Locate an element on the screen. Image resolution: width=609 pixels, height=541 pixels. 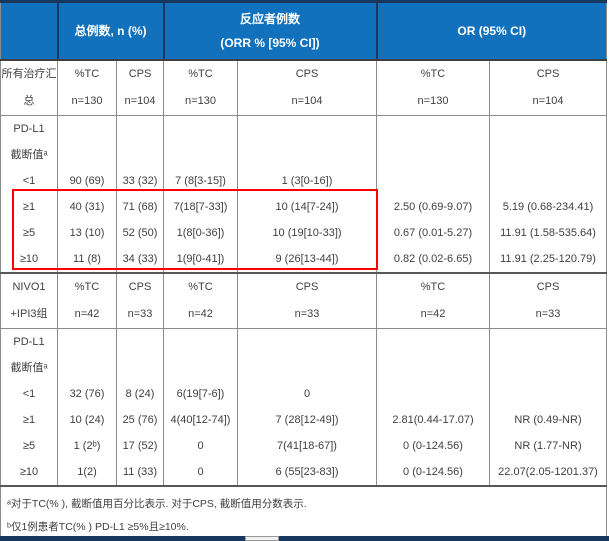
table-cell: 22.07(2.05-1201.37) is located at coordinates (548, 472).